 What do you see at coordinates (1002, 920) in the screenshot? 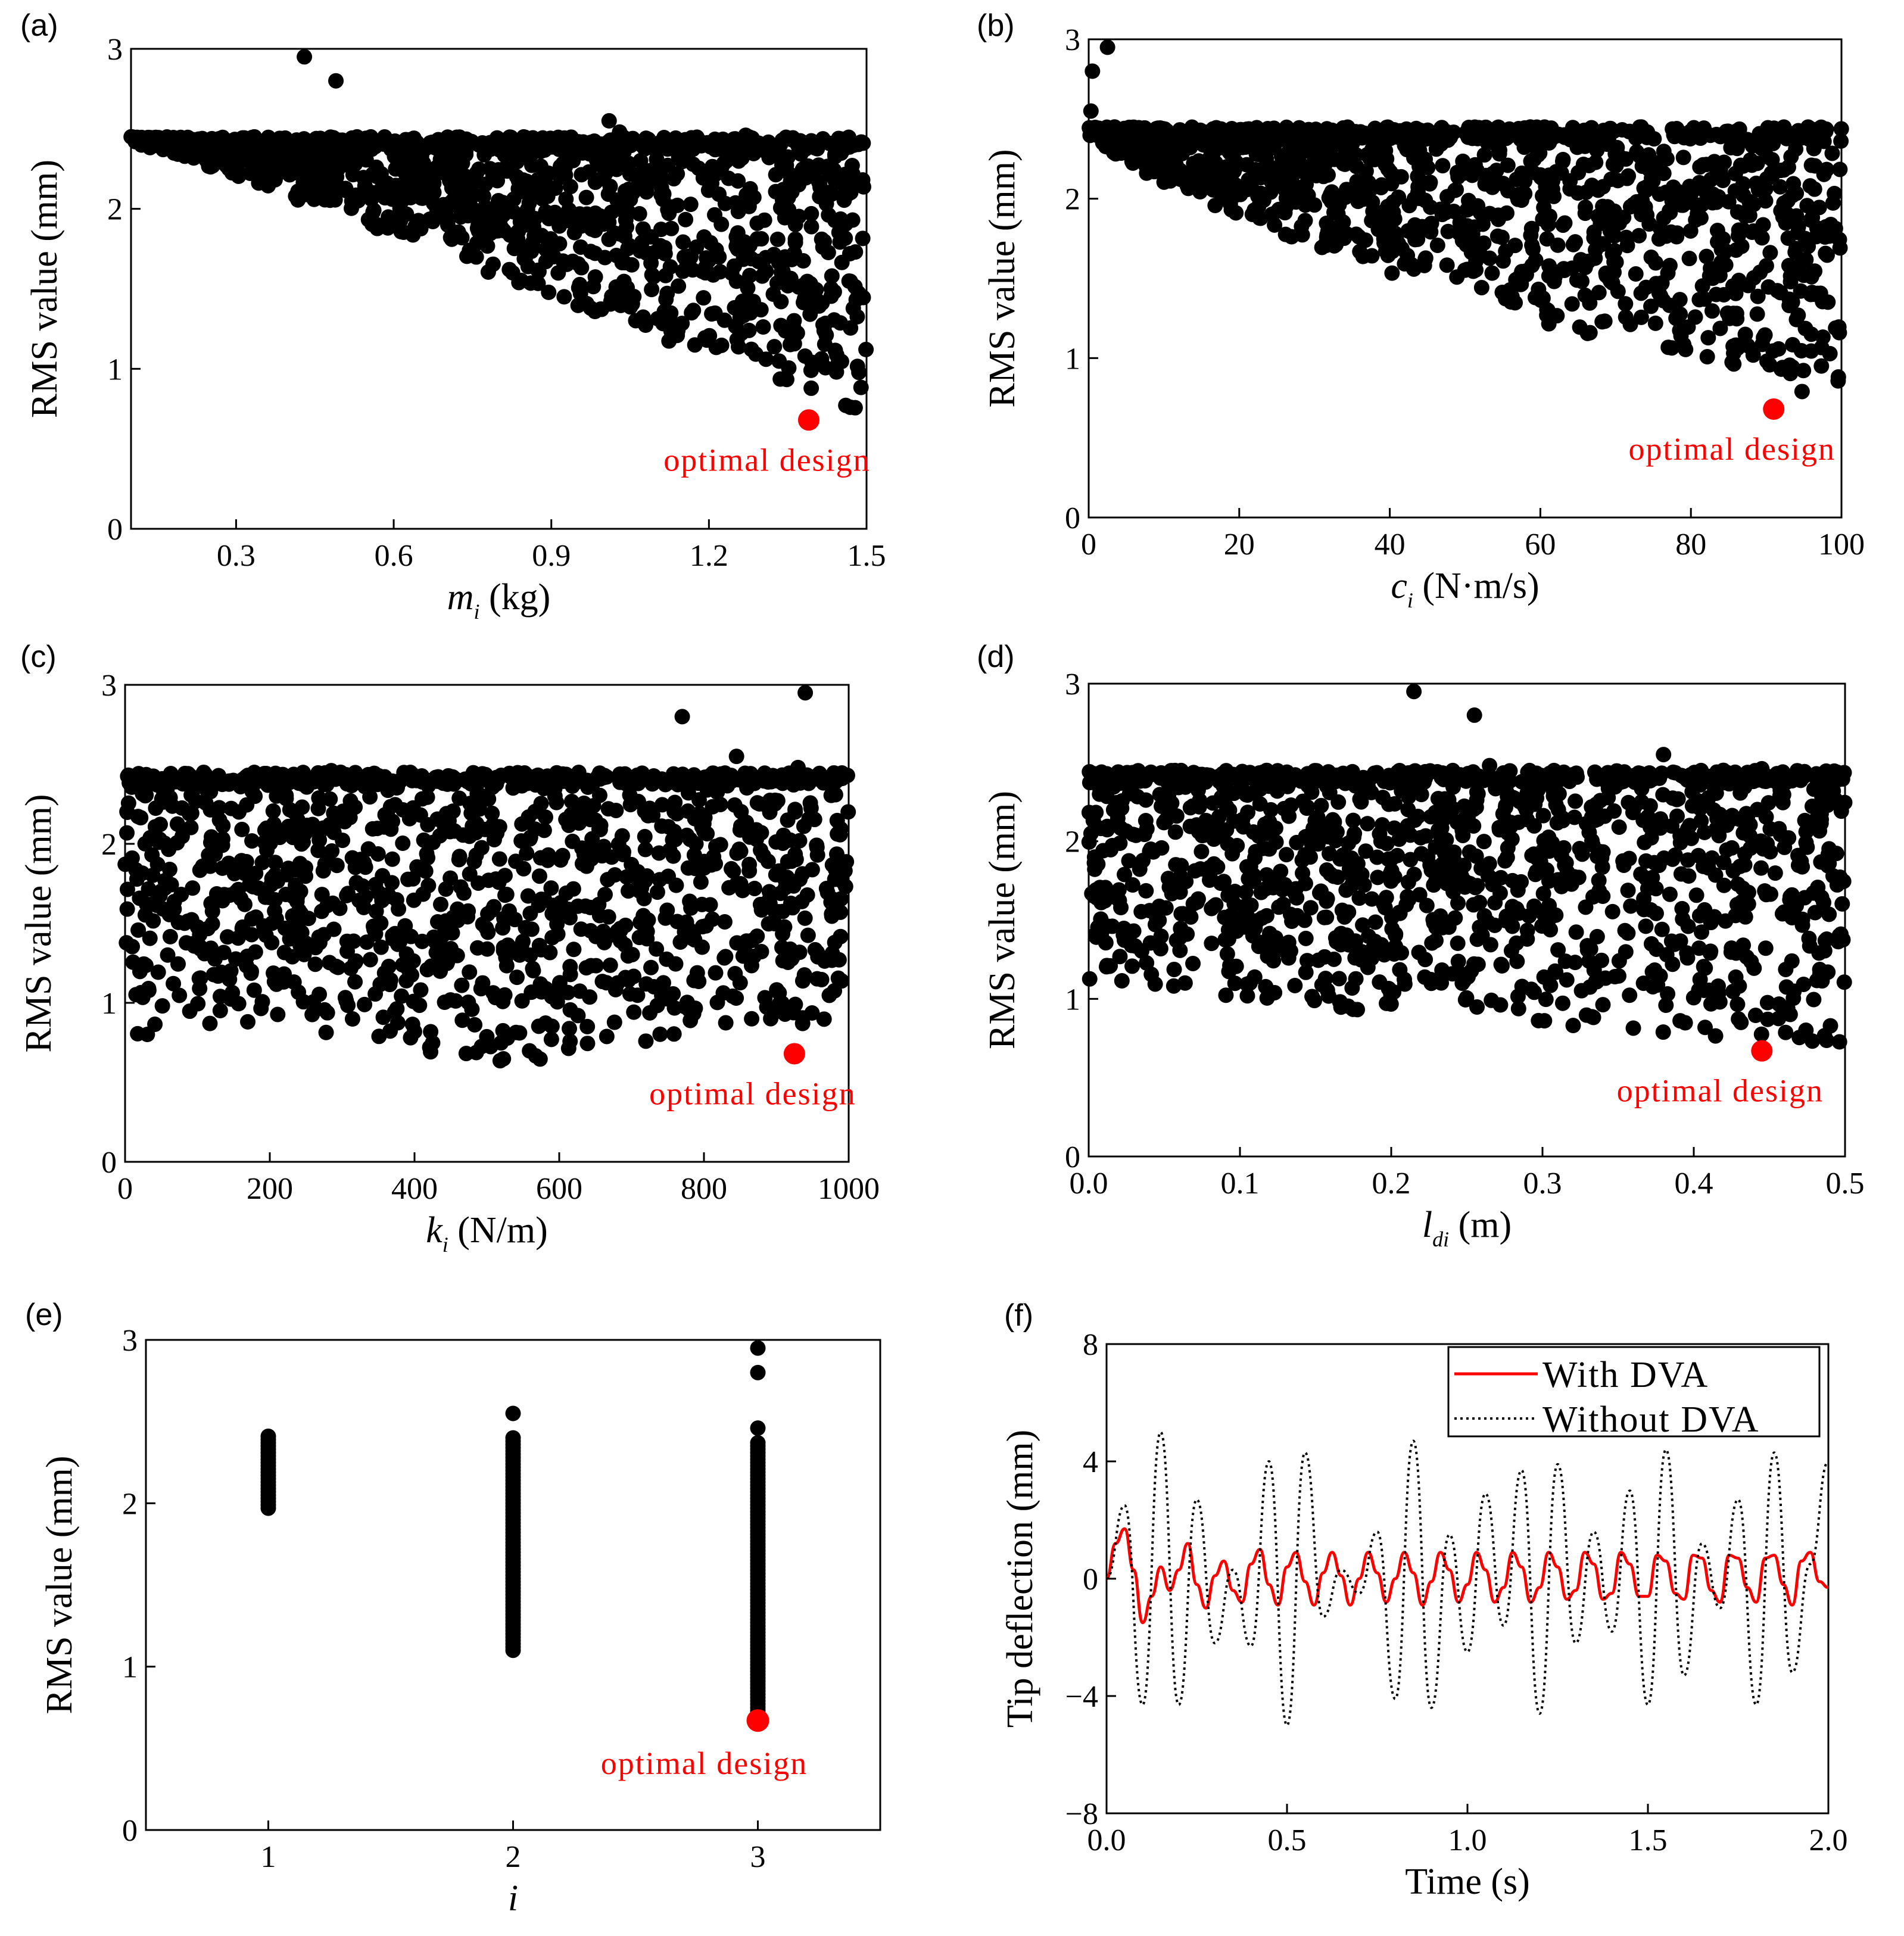
I see `y-axis-label: RMS value (mm)` at bounding box center [1002, 920].